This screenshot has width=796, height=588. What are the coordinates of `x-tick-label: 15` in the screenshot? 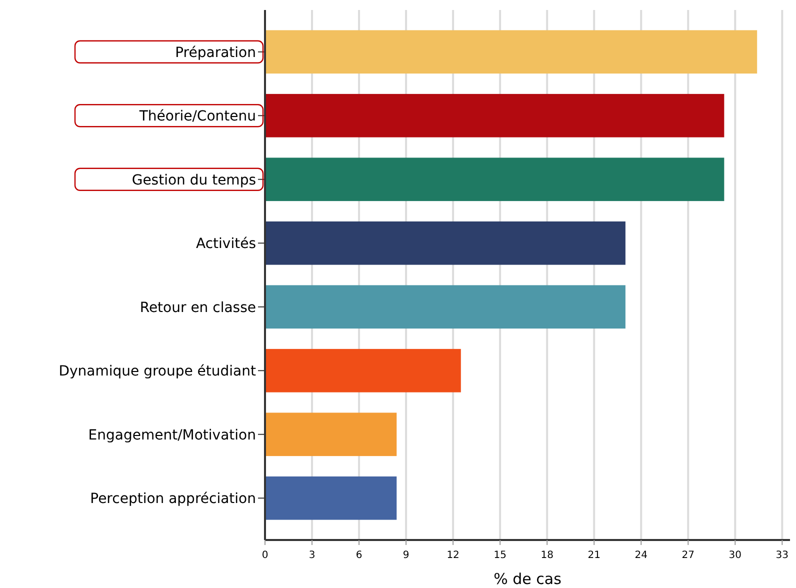 It's located at (500, 555).